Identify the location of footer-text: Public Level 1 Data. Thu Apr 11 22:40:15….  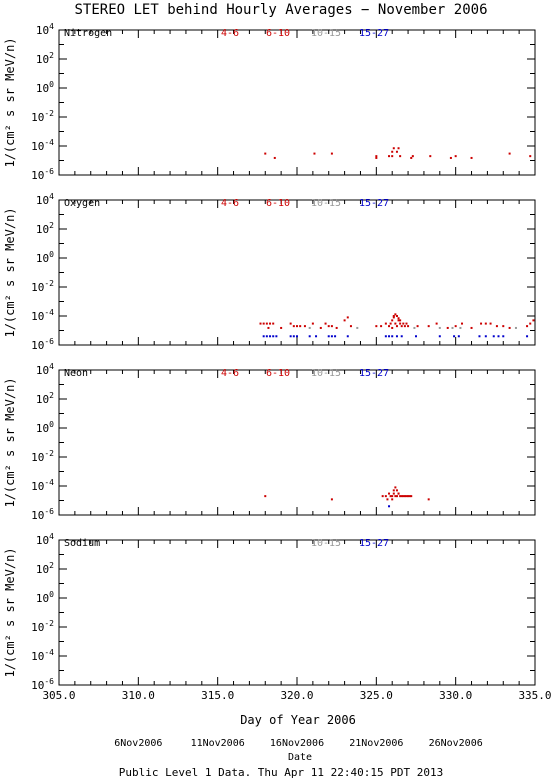
(281, 772).